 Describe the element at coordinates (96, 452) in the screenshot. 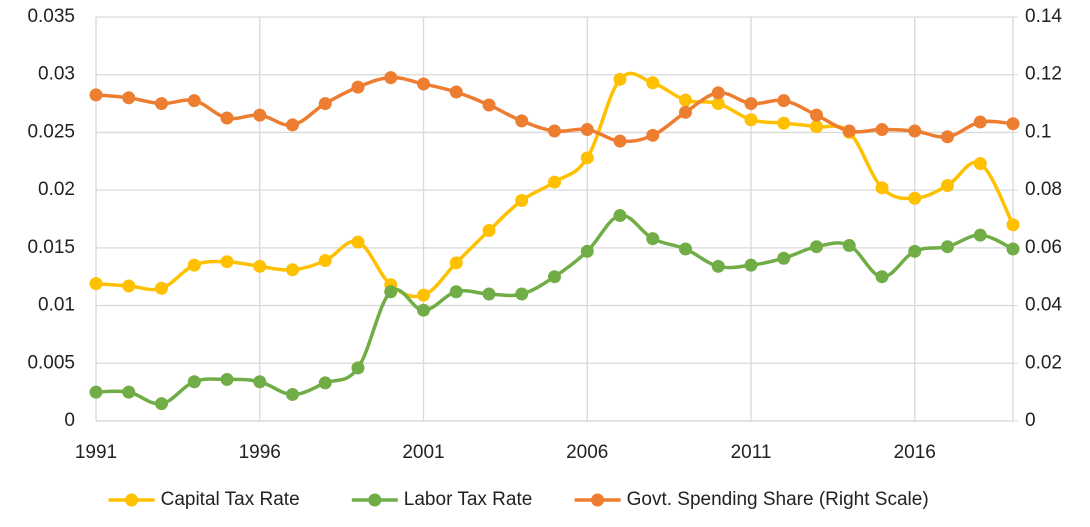

I see `x-tick-label: 1991` at that location.